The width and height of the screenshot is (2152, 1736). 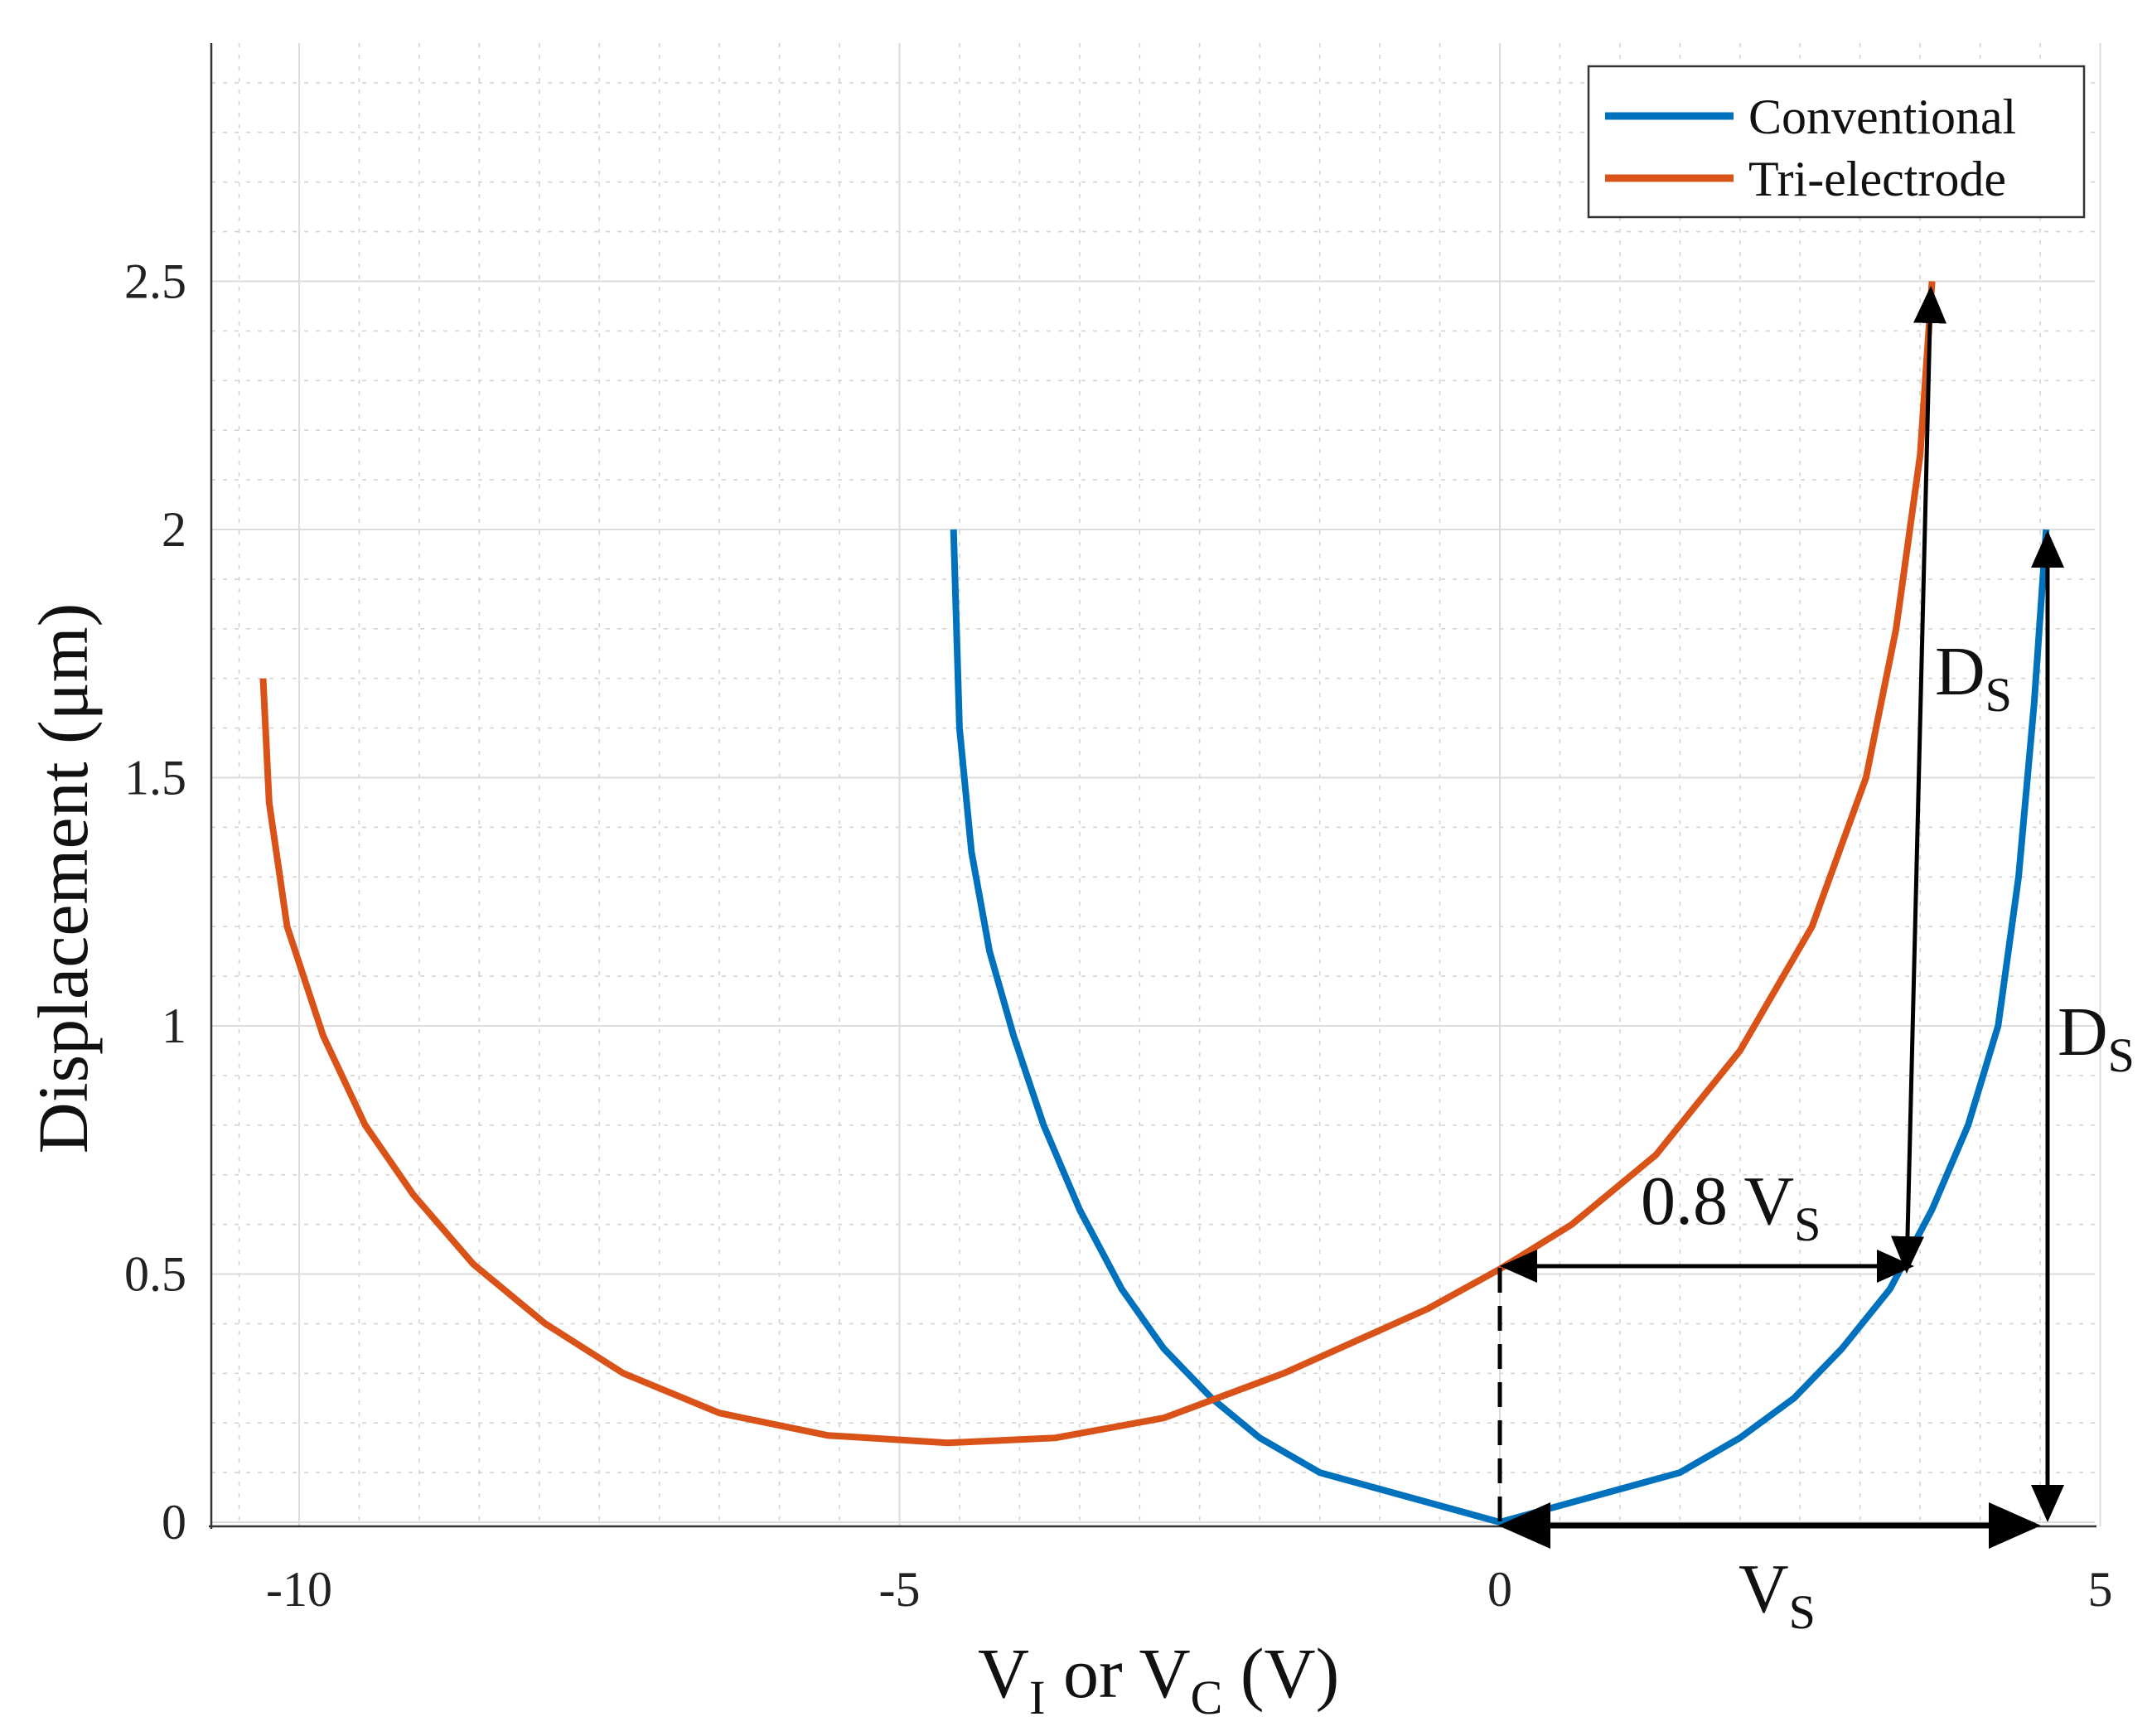 I want to click on legend: Conventional Tri-electrode, so click(x=1836, y=142).